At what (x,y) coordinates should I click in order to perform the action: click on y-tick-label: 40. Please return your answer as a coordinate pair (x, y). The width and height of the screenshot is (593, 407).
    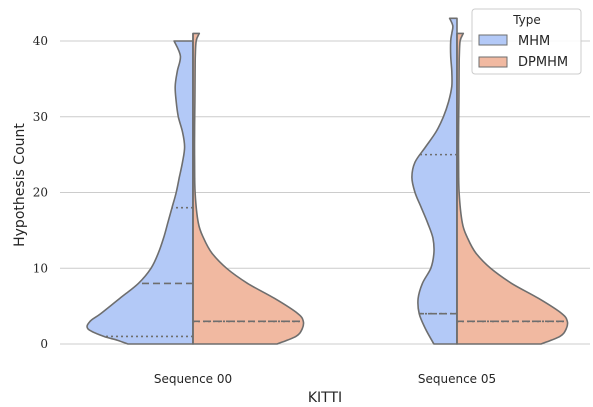
    Looking at the image, I should click on (40, 41).